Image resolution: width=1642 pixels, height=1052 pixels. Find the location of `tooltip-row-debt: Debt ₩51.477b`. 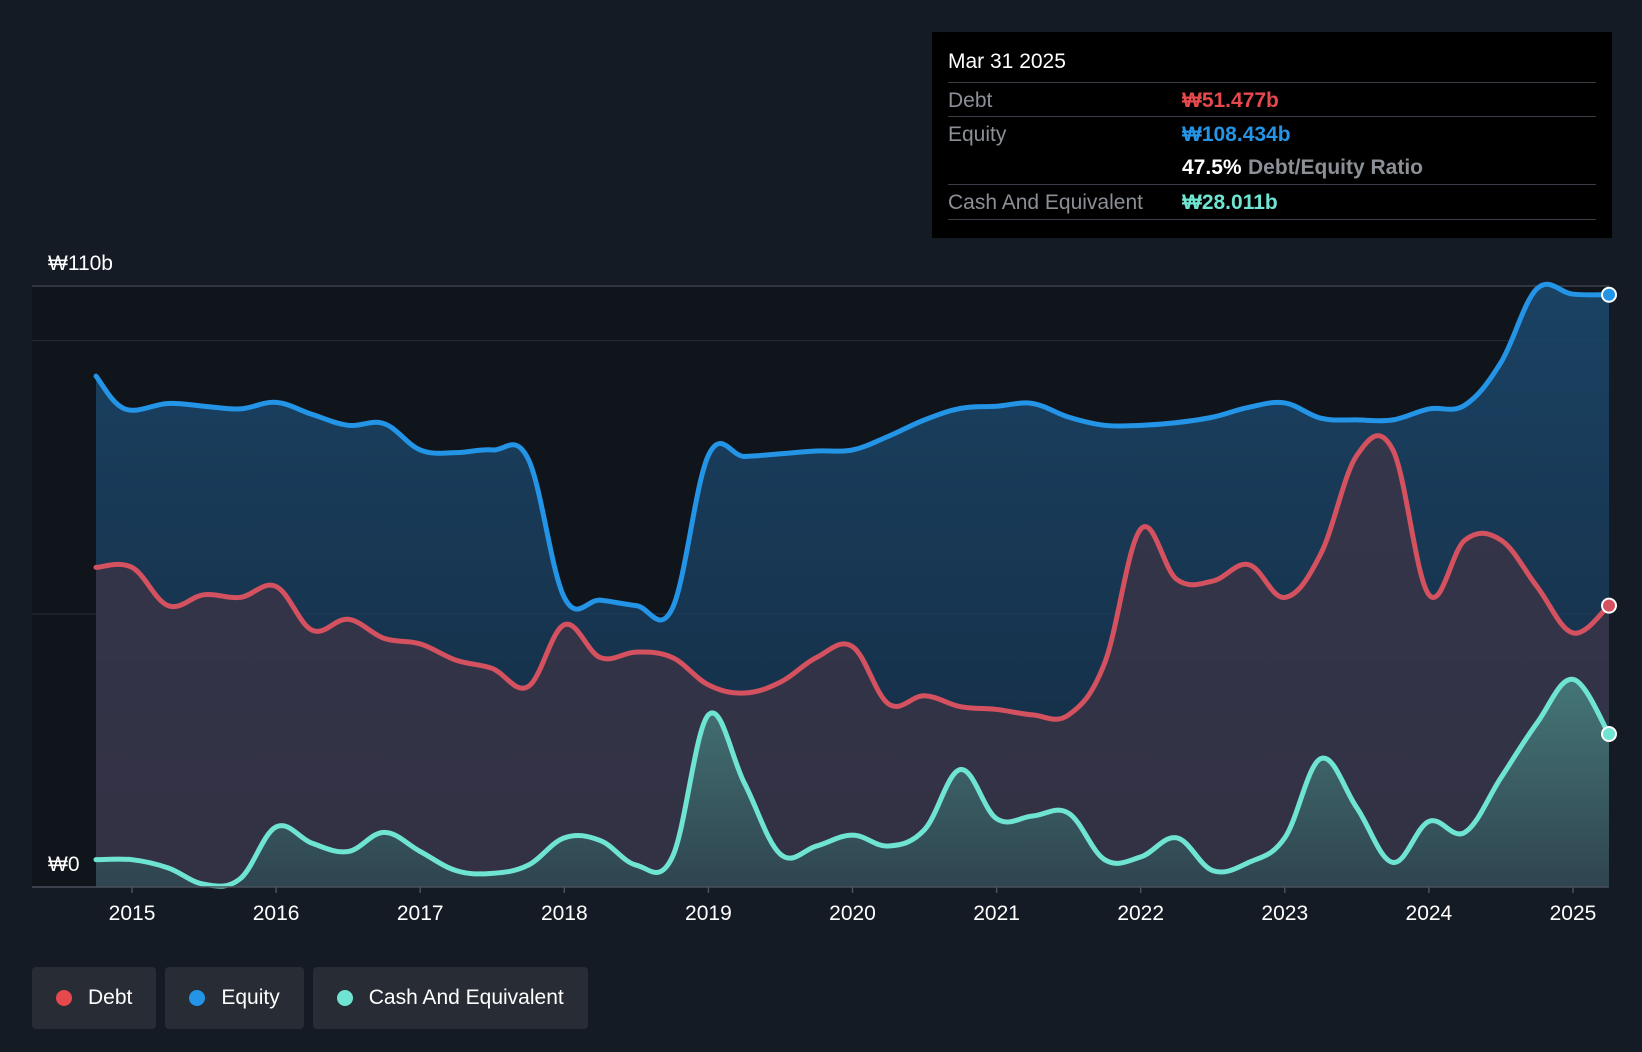

tooltip-row-debt: Debt ₩51.477b is located at coordinates (1272, 99).